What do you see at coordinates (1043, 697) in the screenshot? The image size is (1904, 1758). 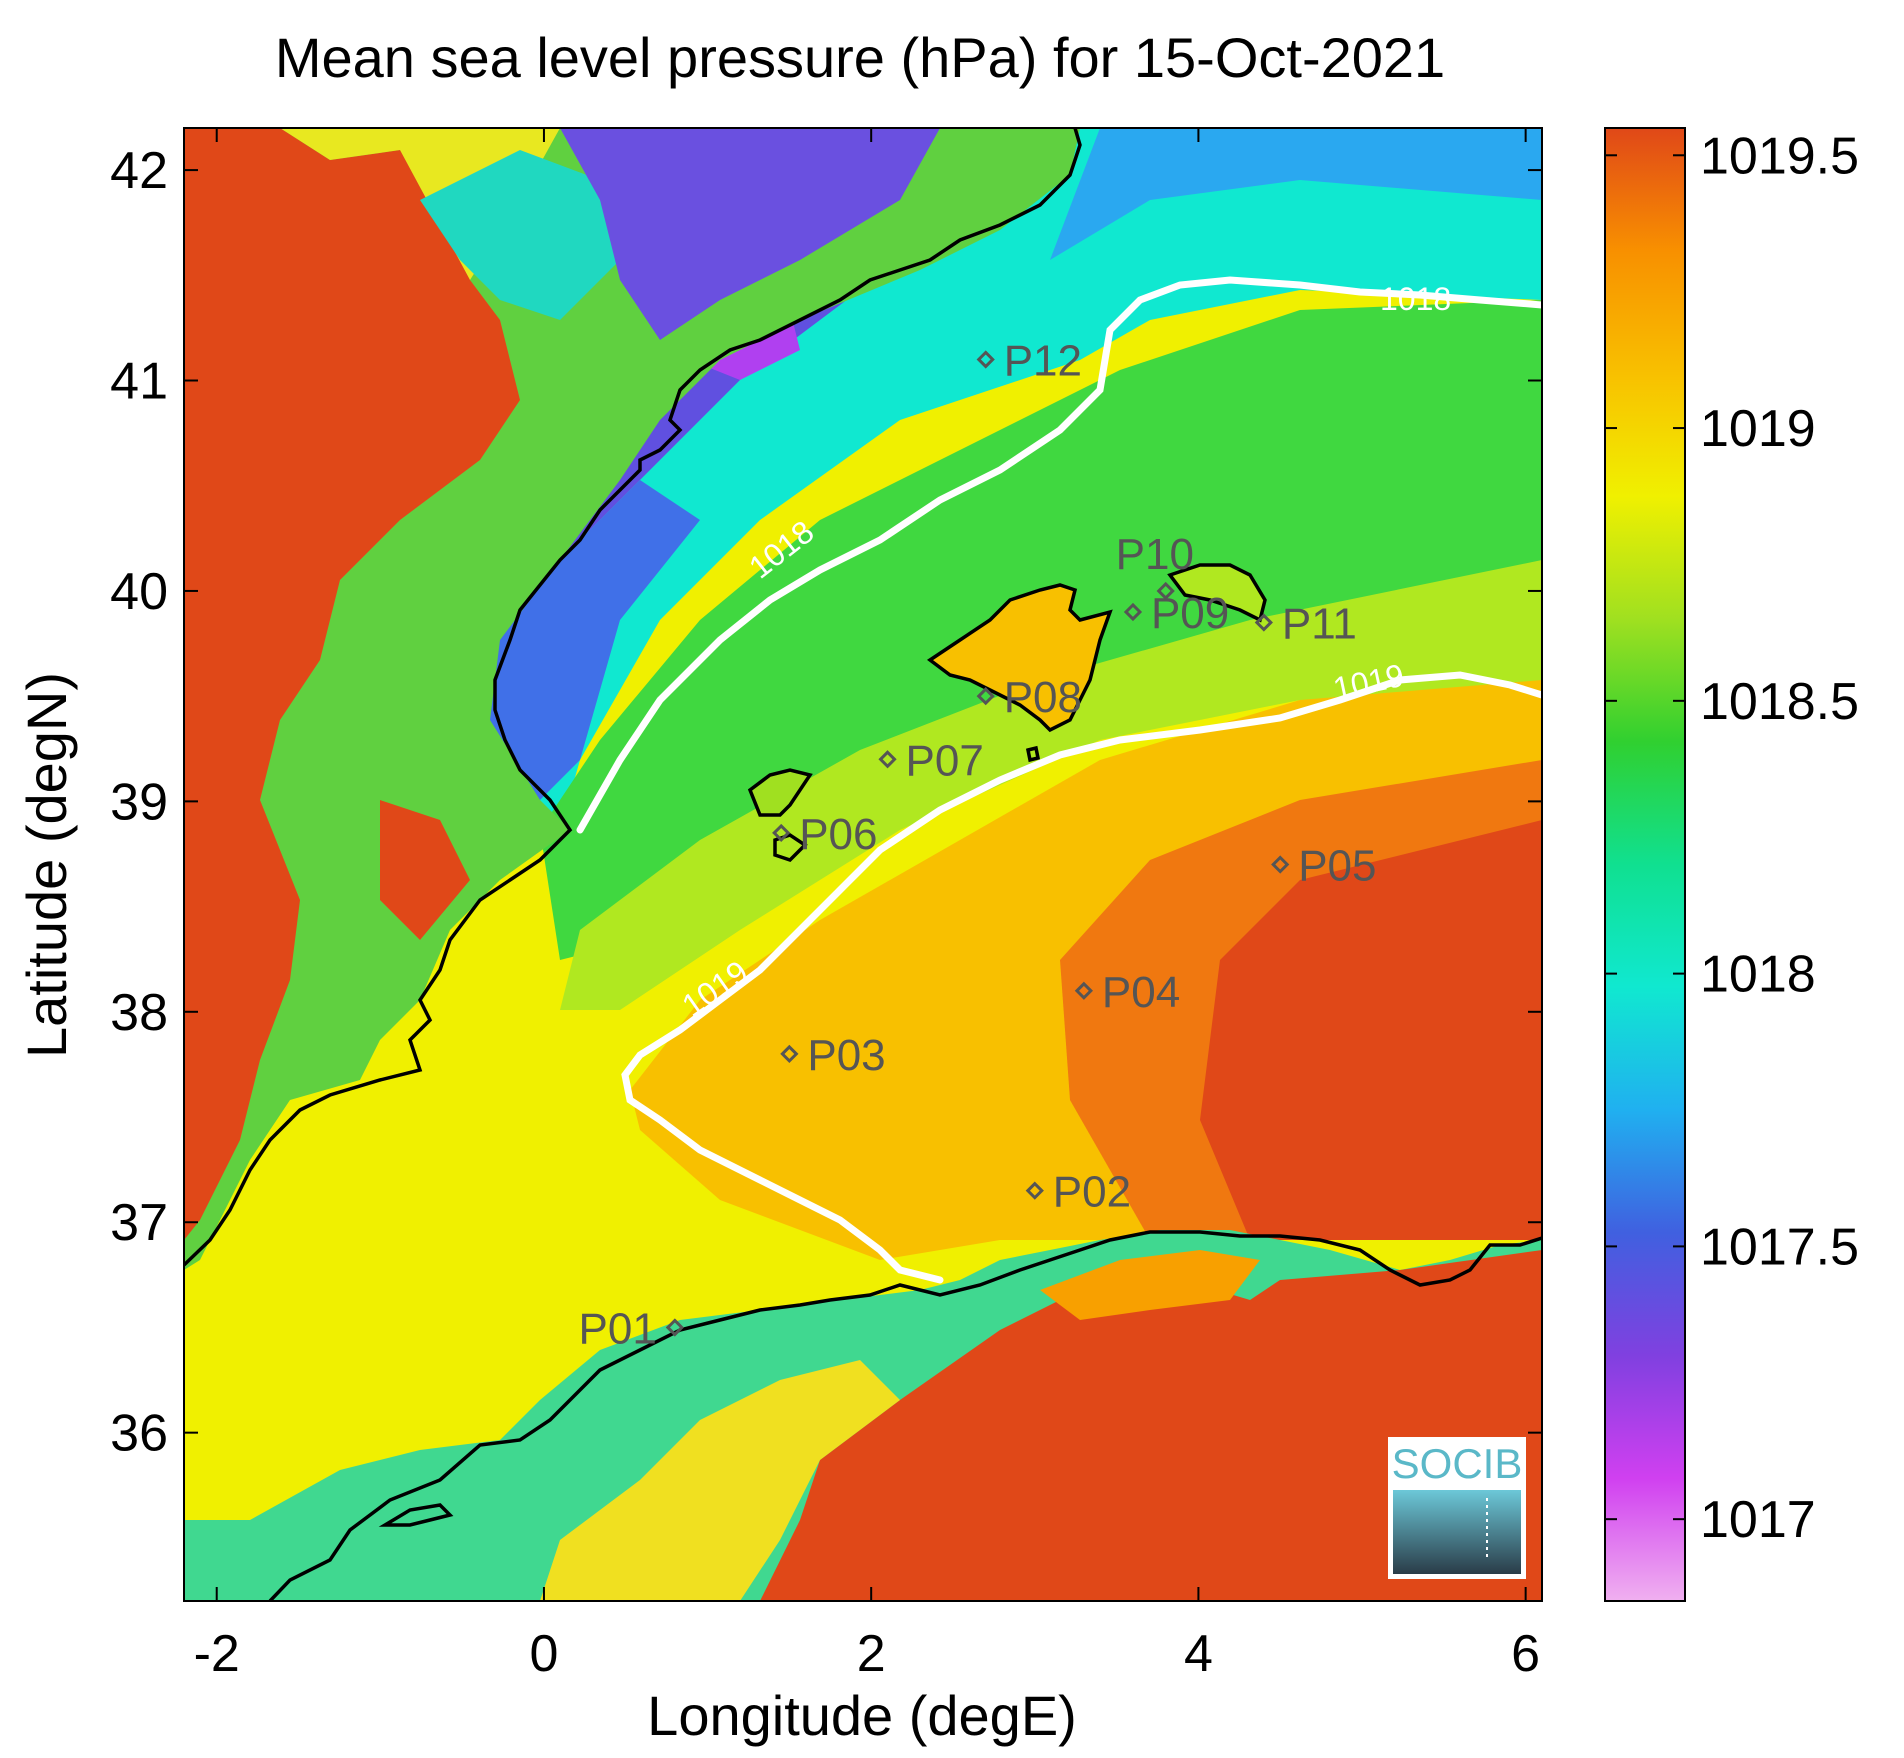 I see `station-label: P08` at bounding box center [1043, 697].